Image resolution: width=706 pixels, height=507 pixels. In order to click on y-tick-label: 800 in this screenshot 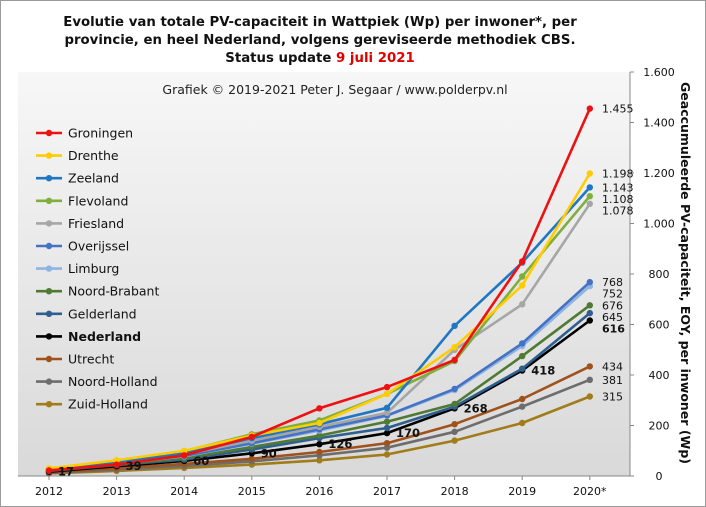, I will do `click(659, 274)`.